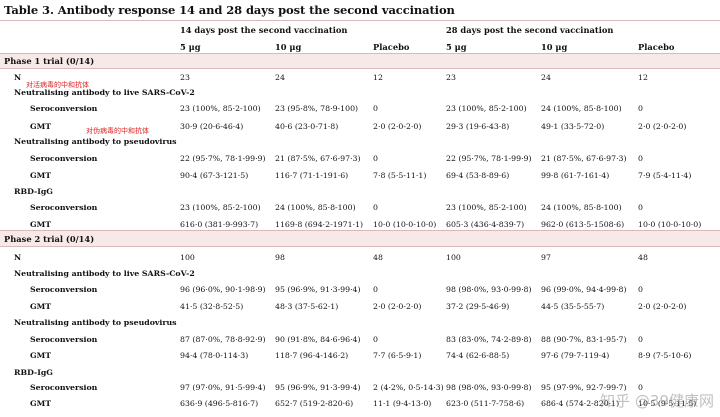 The image size is (720, 417). I want to click on phase1-pseudo_sero-cell: 0, so click(640, 158).